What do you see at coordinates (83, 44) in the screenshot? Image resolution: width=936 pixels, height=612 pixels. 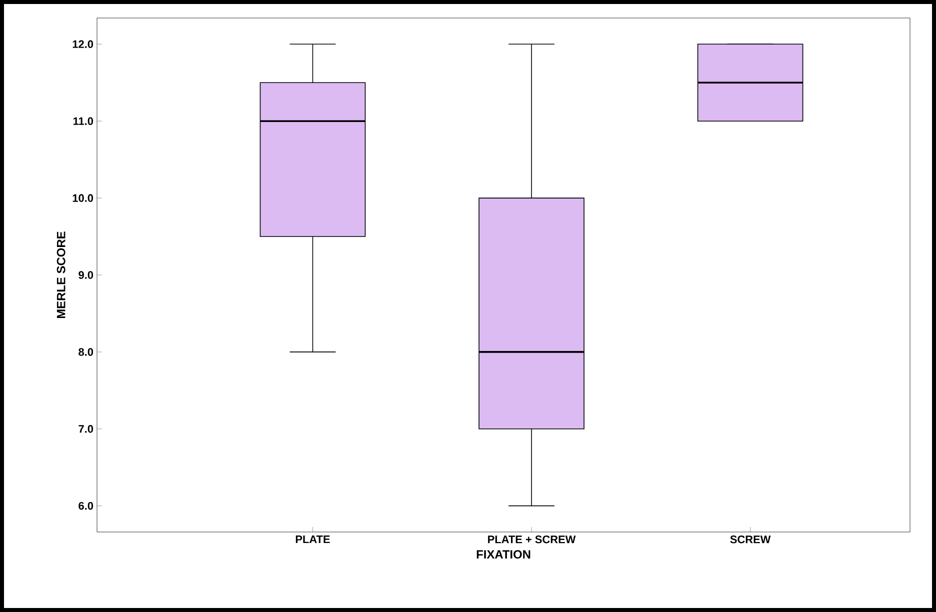 I see `y-tick-label: 12.0` at bounding box center [83, 44].